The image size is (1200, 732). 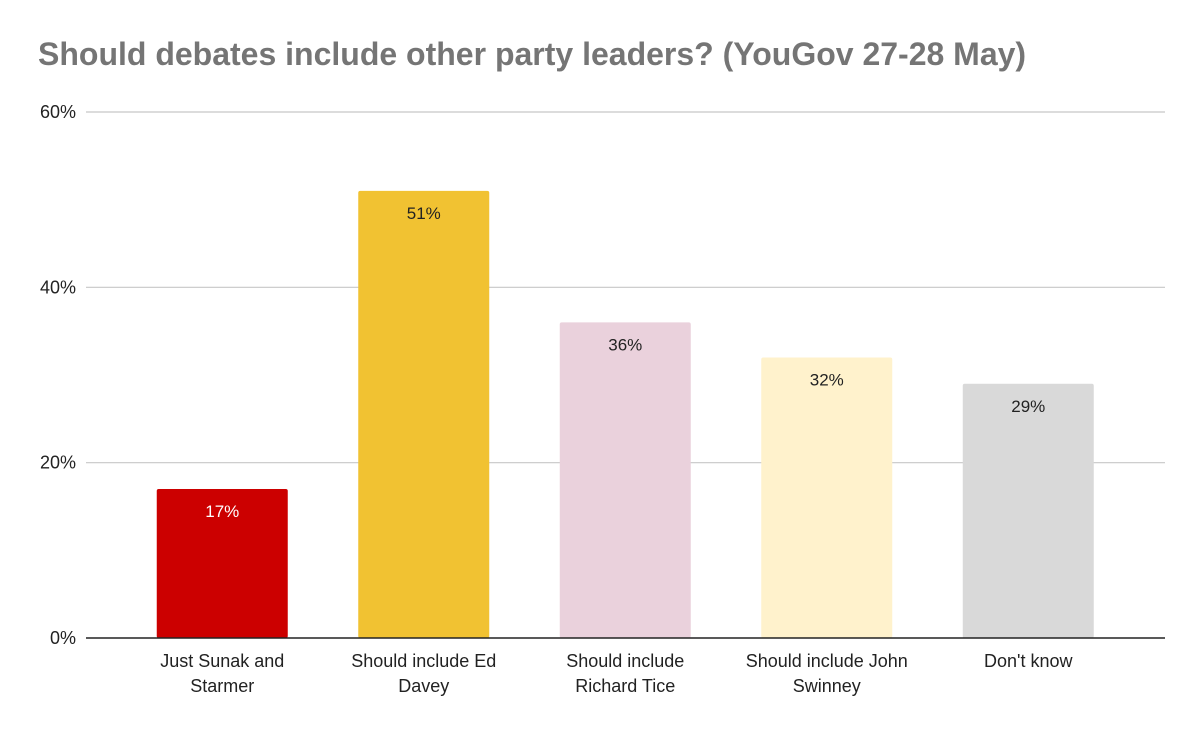 I want to click on category-label: Just Sunak and Starmer, so click(x=222, y=673).